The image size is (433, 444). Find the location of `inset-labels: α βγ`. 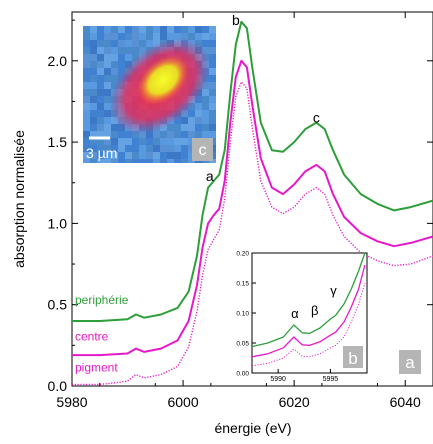

inset-labels: α βγ is located at coordinates (314, 302).